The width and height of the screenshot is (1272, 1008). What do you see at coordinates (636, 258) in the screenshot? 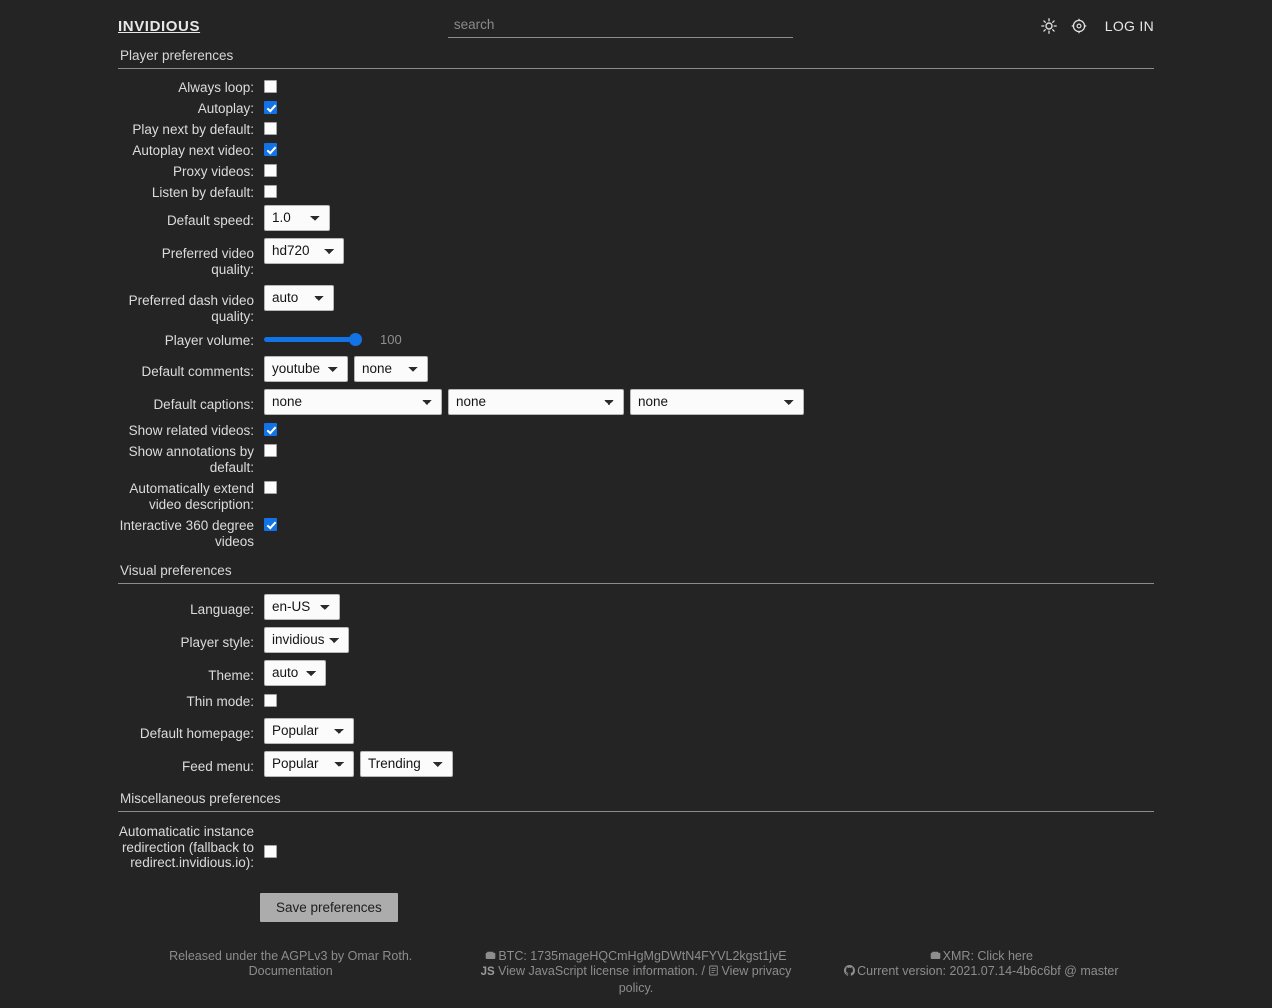
I see `row-preferred-video-quality: Preferred video quality: hd720` at bounding box center [636, 258].